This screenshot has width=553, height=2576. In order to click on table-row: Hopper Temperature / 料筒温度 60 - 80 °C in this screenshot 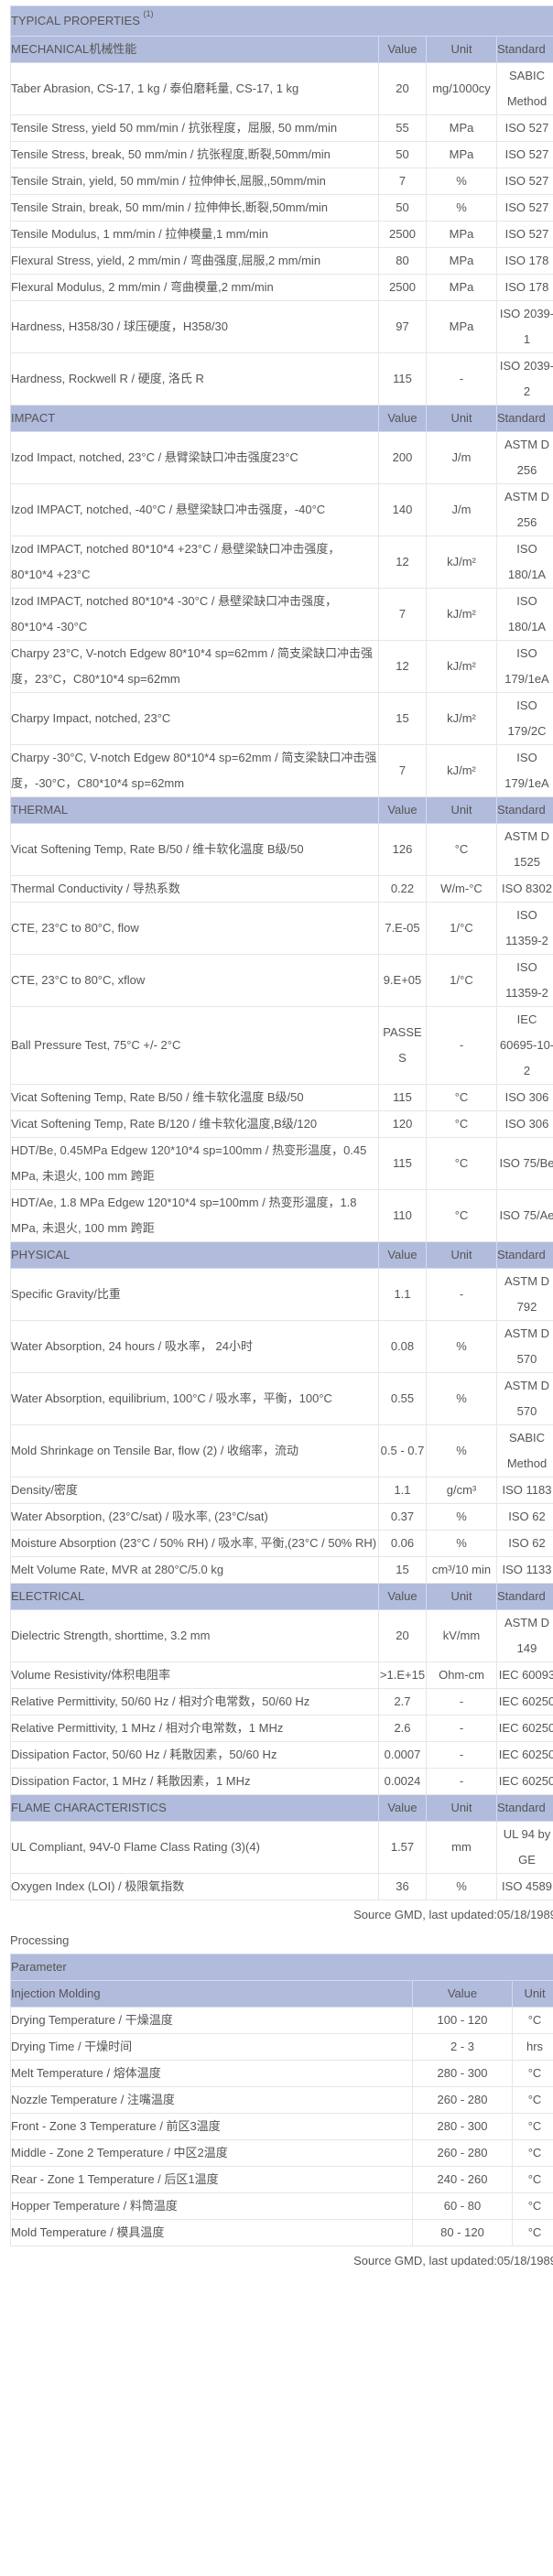, I will do `click(281, 2206)`.